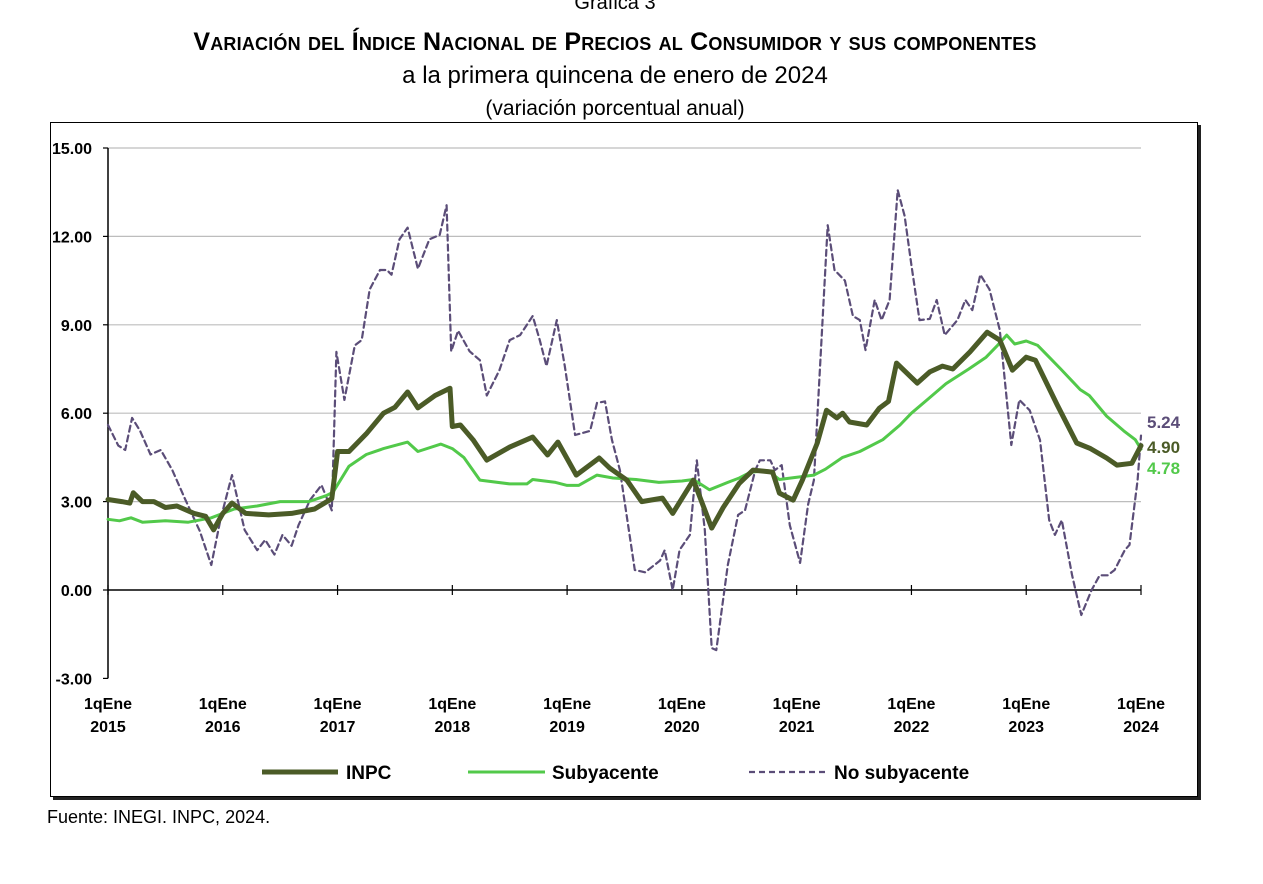  What do you see at coordinates (338, 727) in the screenshot?
I see `x-tick-label: 2017` at bounding box center [338, 727].